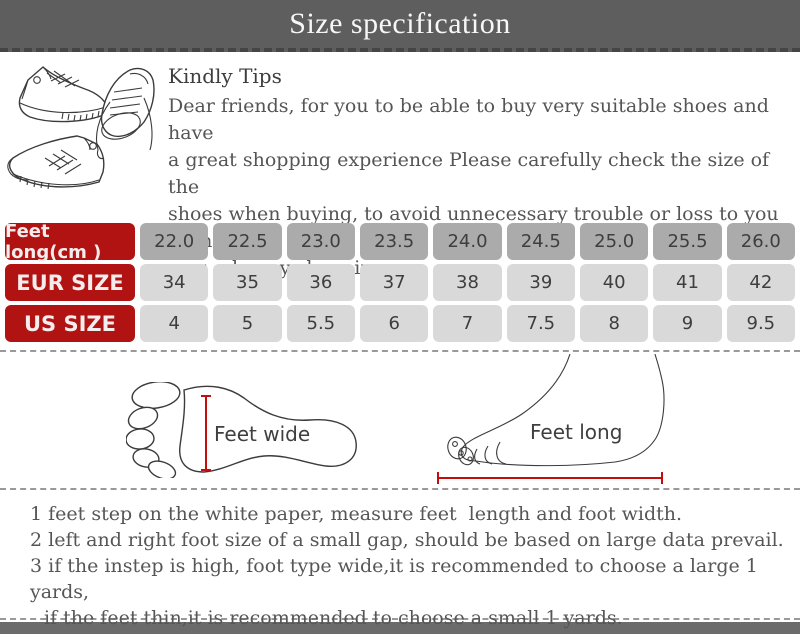  What do you see at coordinates (70, 242) in the screenshot?
I see `size-row-label-feet-long: Feet long(cm )` at bounding box center [70, 242].